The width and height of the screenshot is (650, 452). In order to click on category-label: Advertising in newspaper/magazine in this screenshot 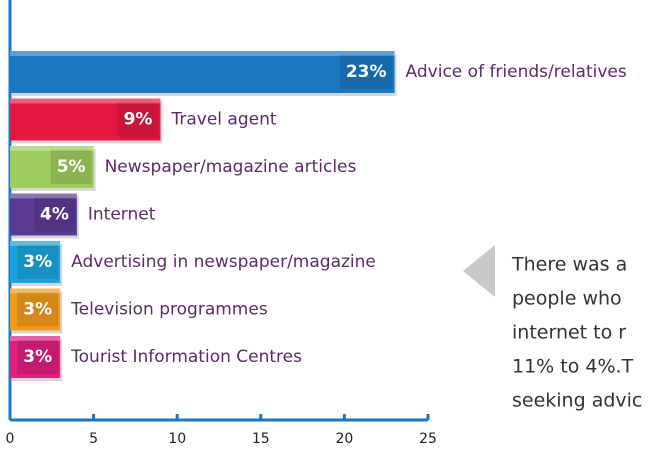, I will do `click(223, 262)`.